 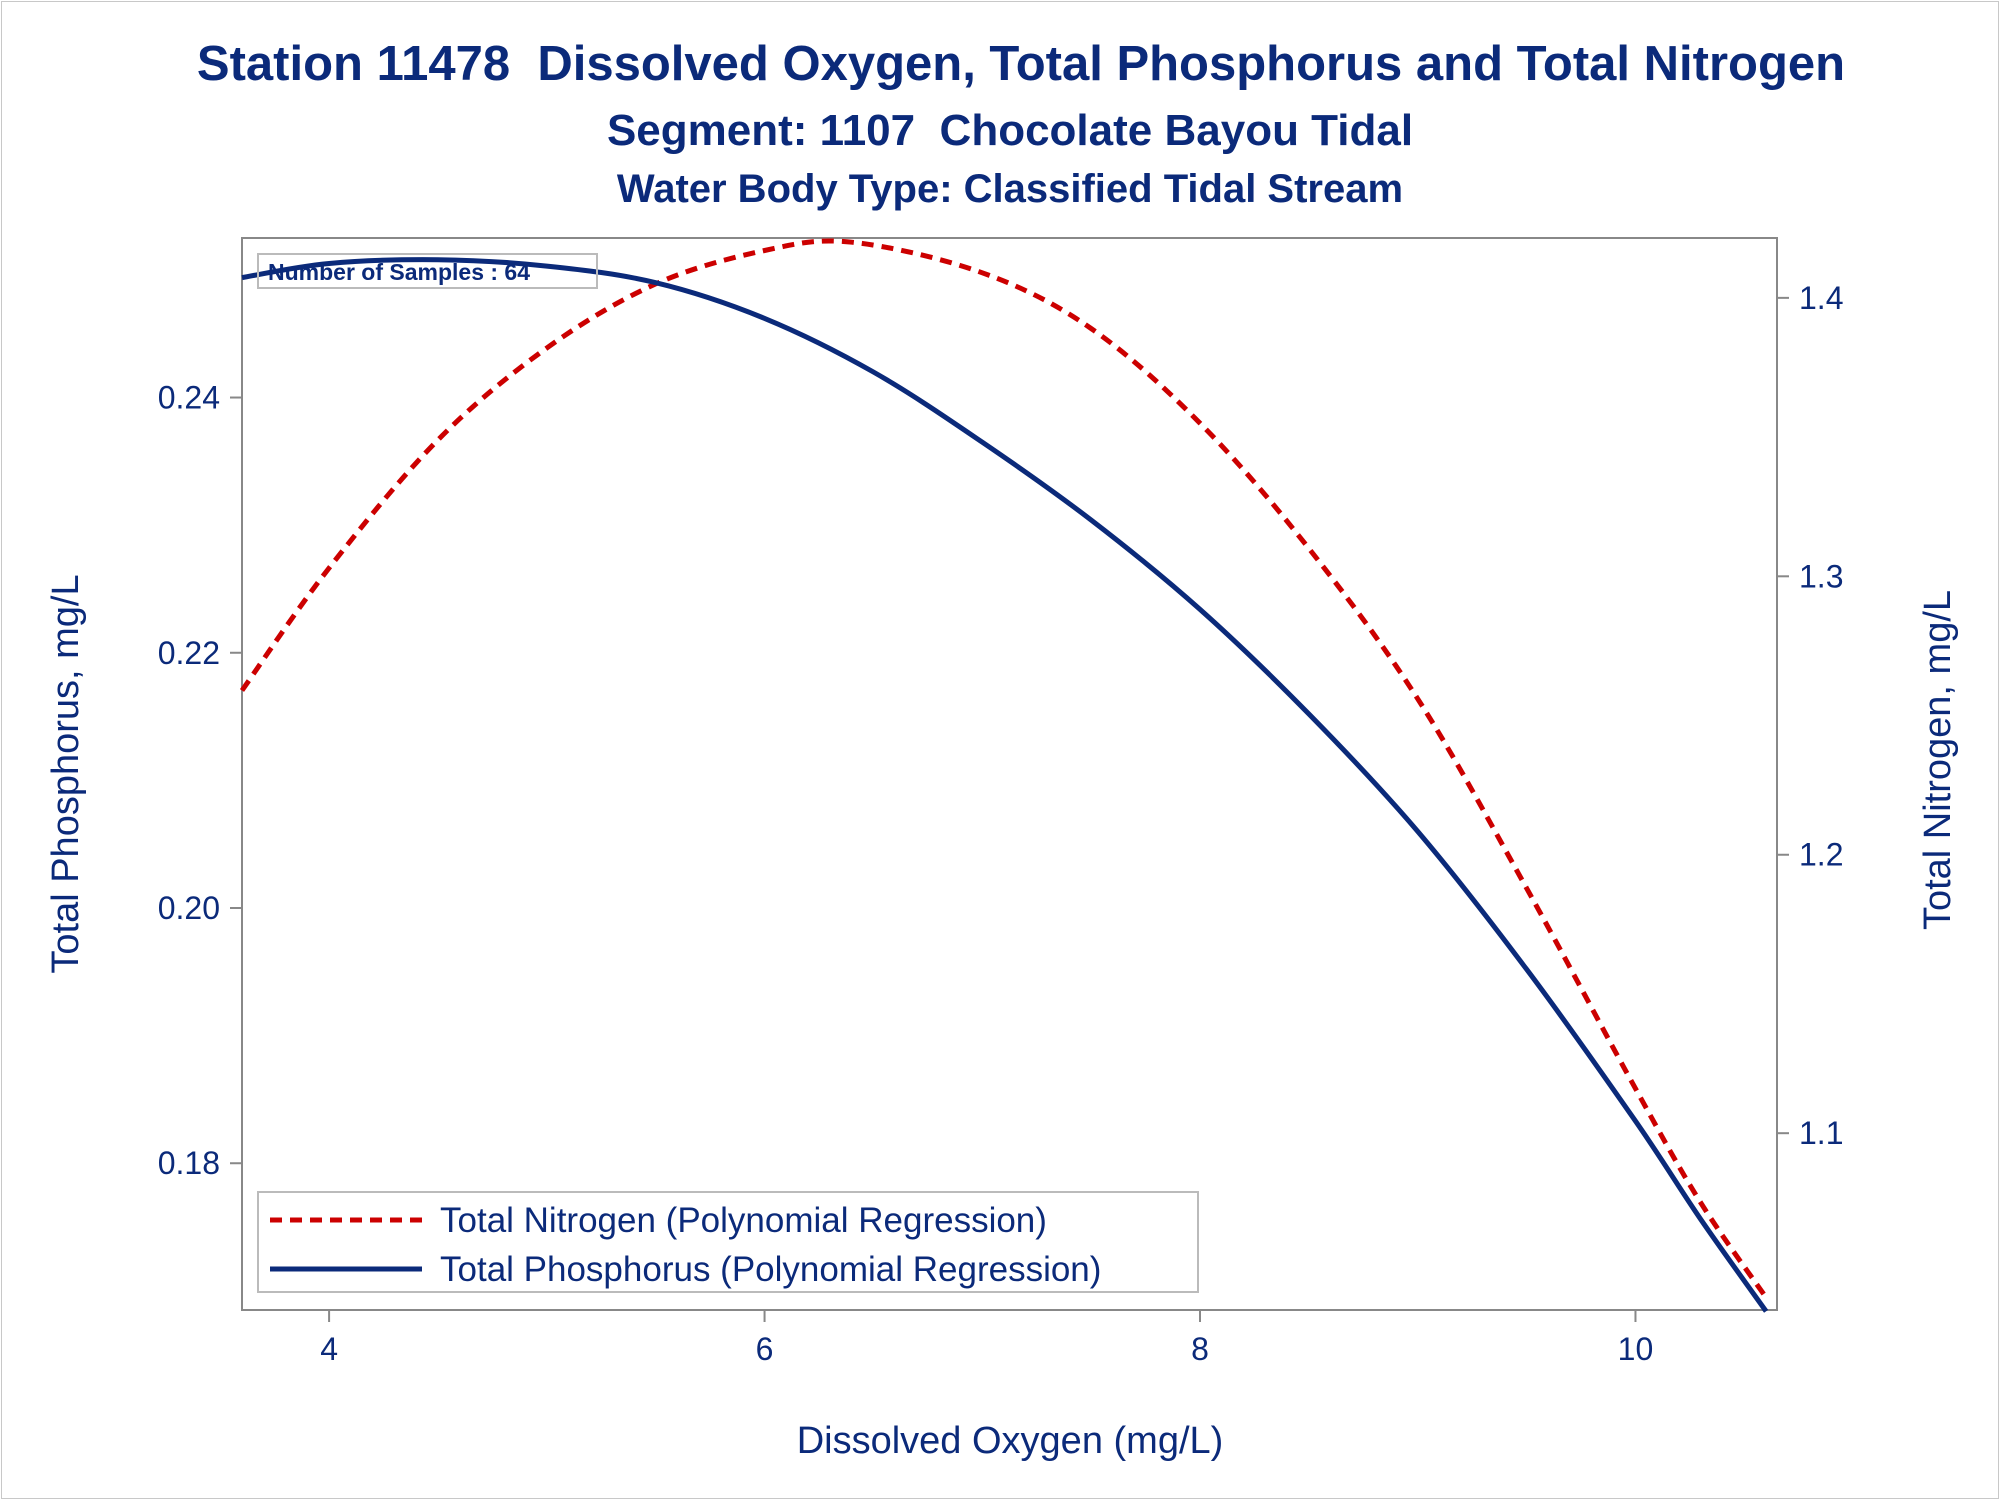 I want to click on y-tick-label: 0.18, so click(x=189, y=1163).